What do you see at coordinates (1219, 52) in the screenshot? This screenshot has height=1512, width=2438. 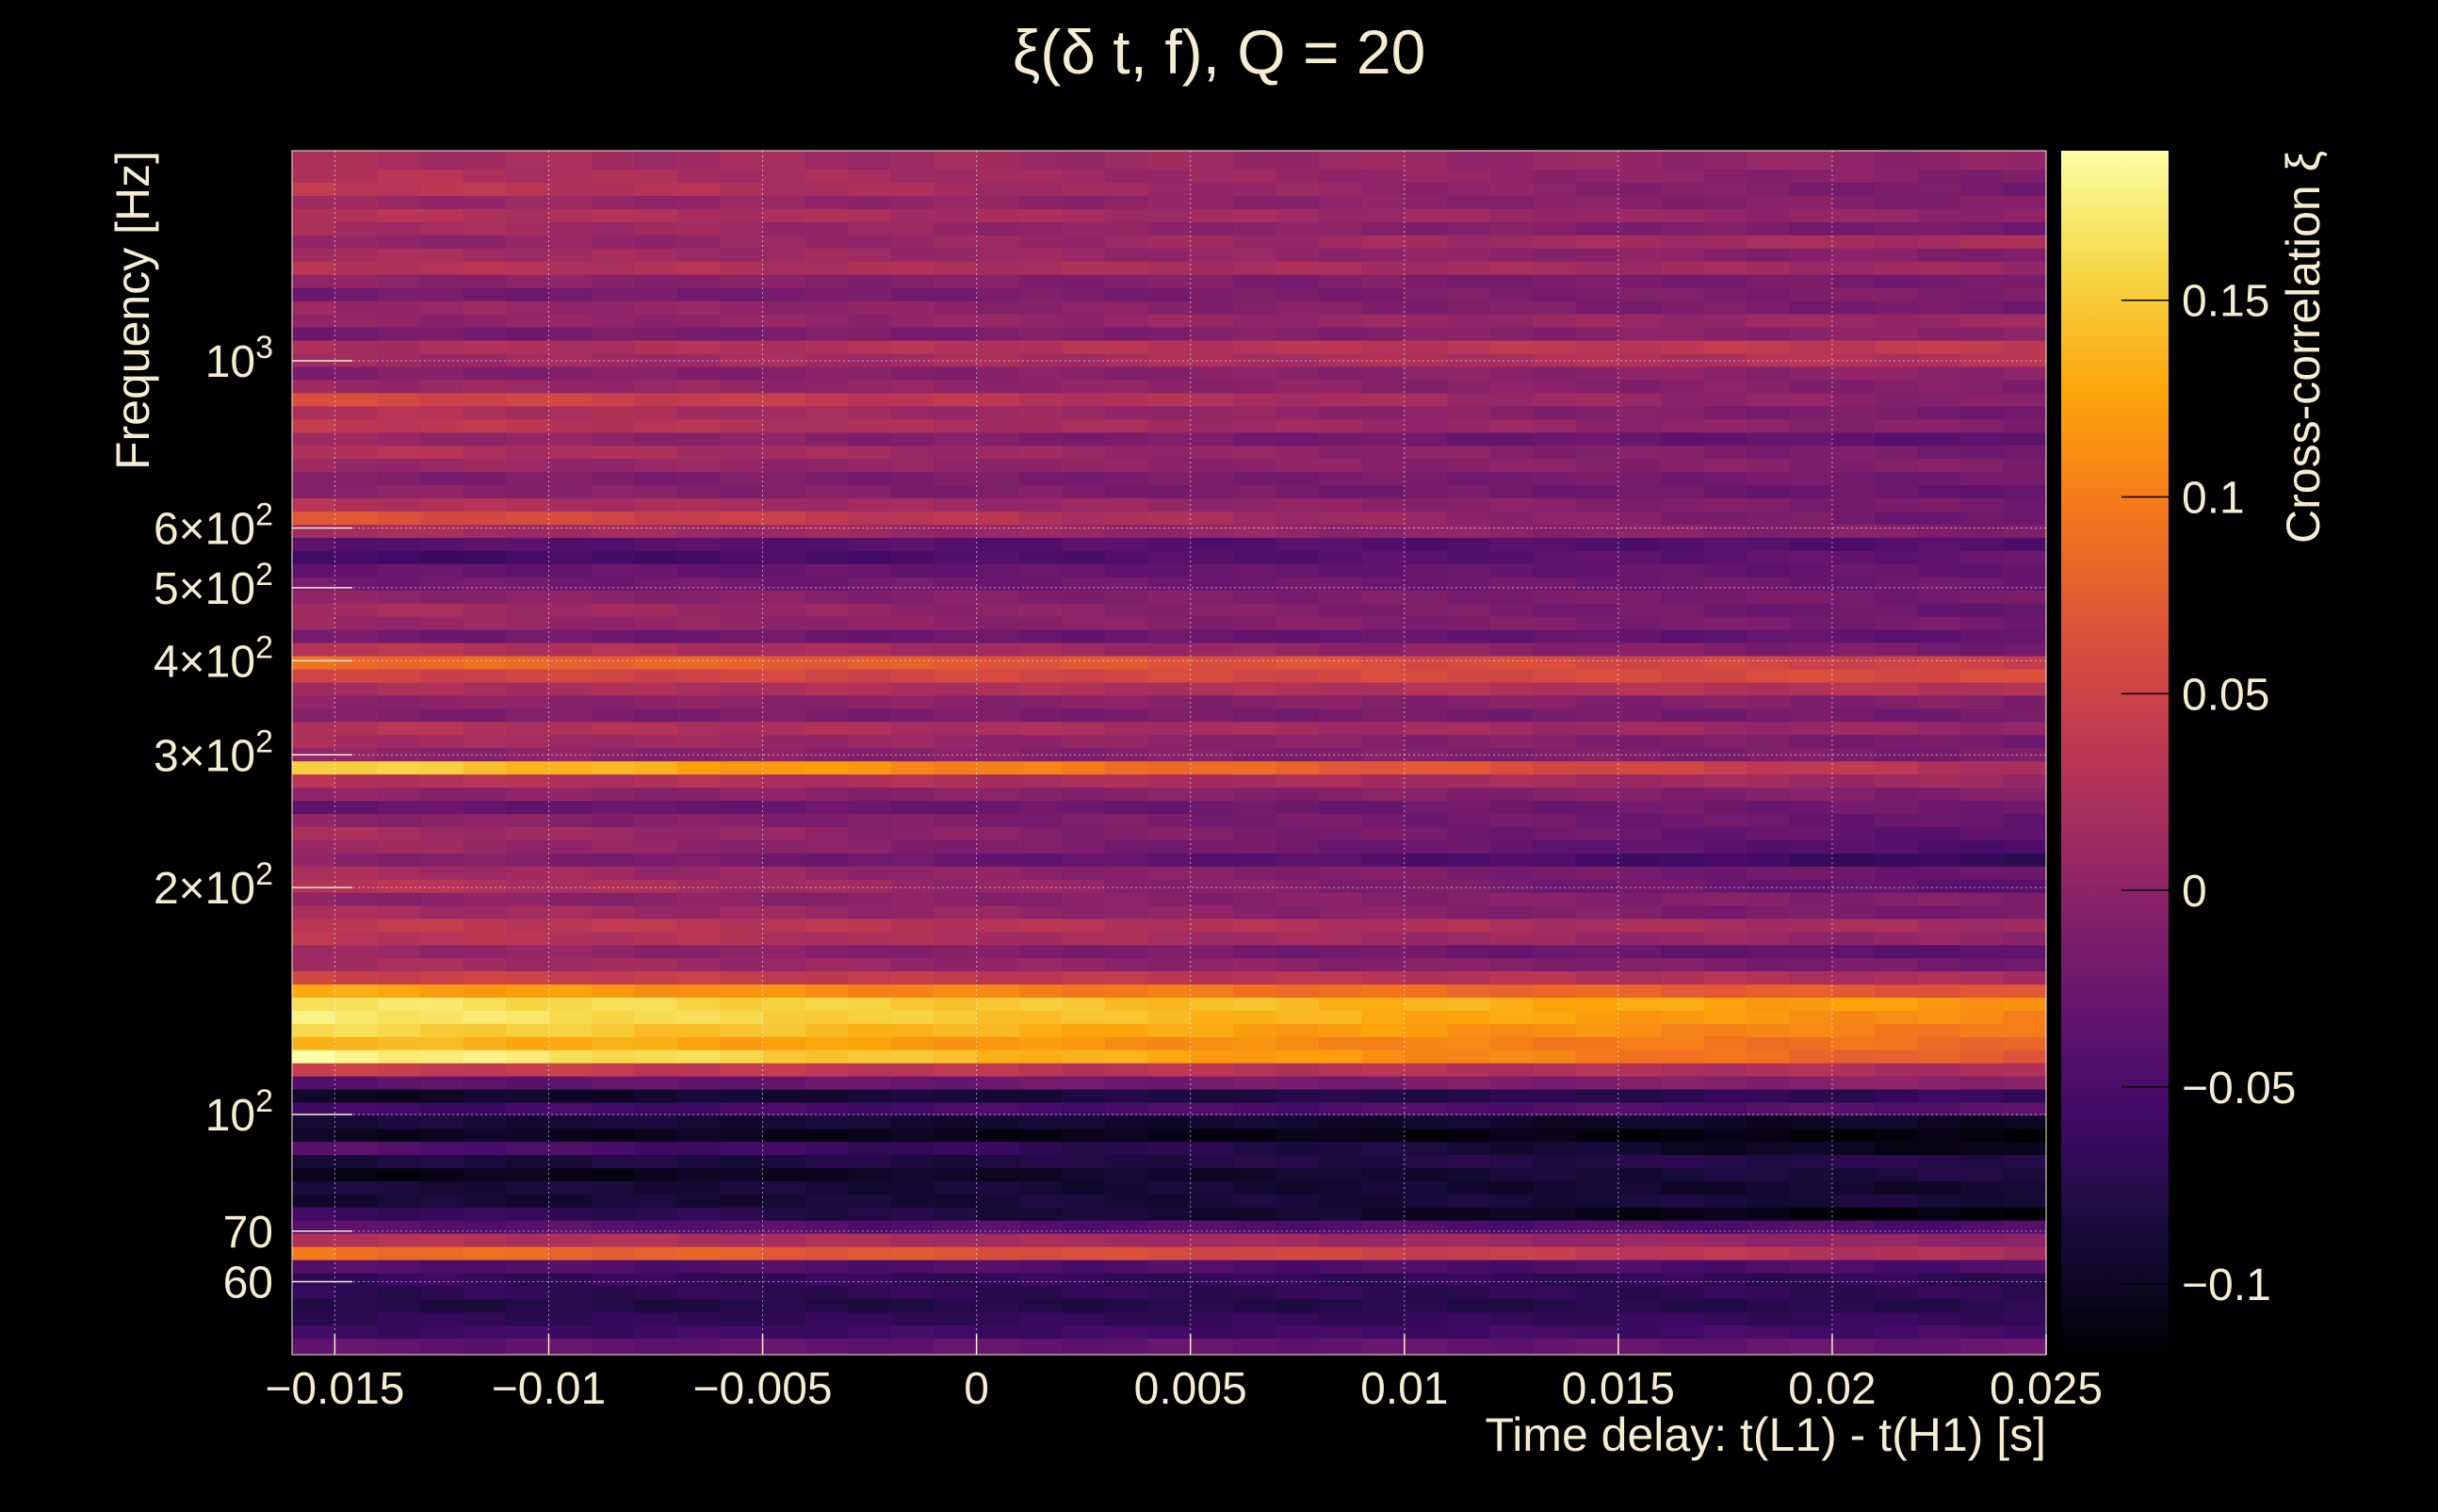 I see `chart-title: ξ(δ t, f), Q = 20` at bounding box center [1219, 52].